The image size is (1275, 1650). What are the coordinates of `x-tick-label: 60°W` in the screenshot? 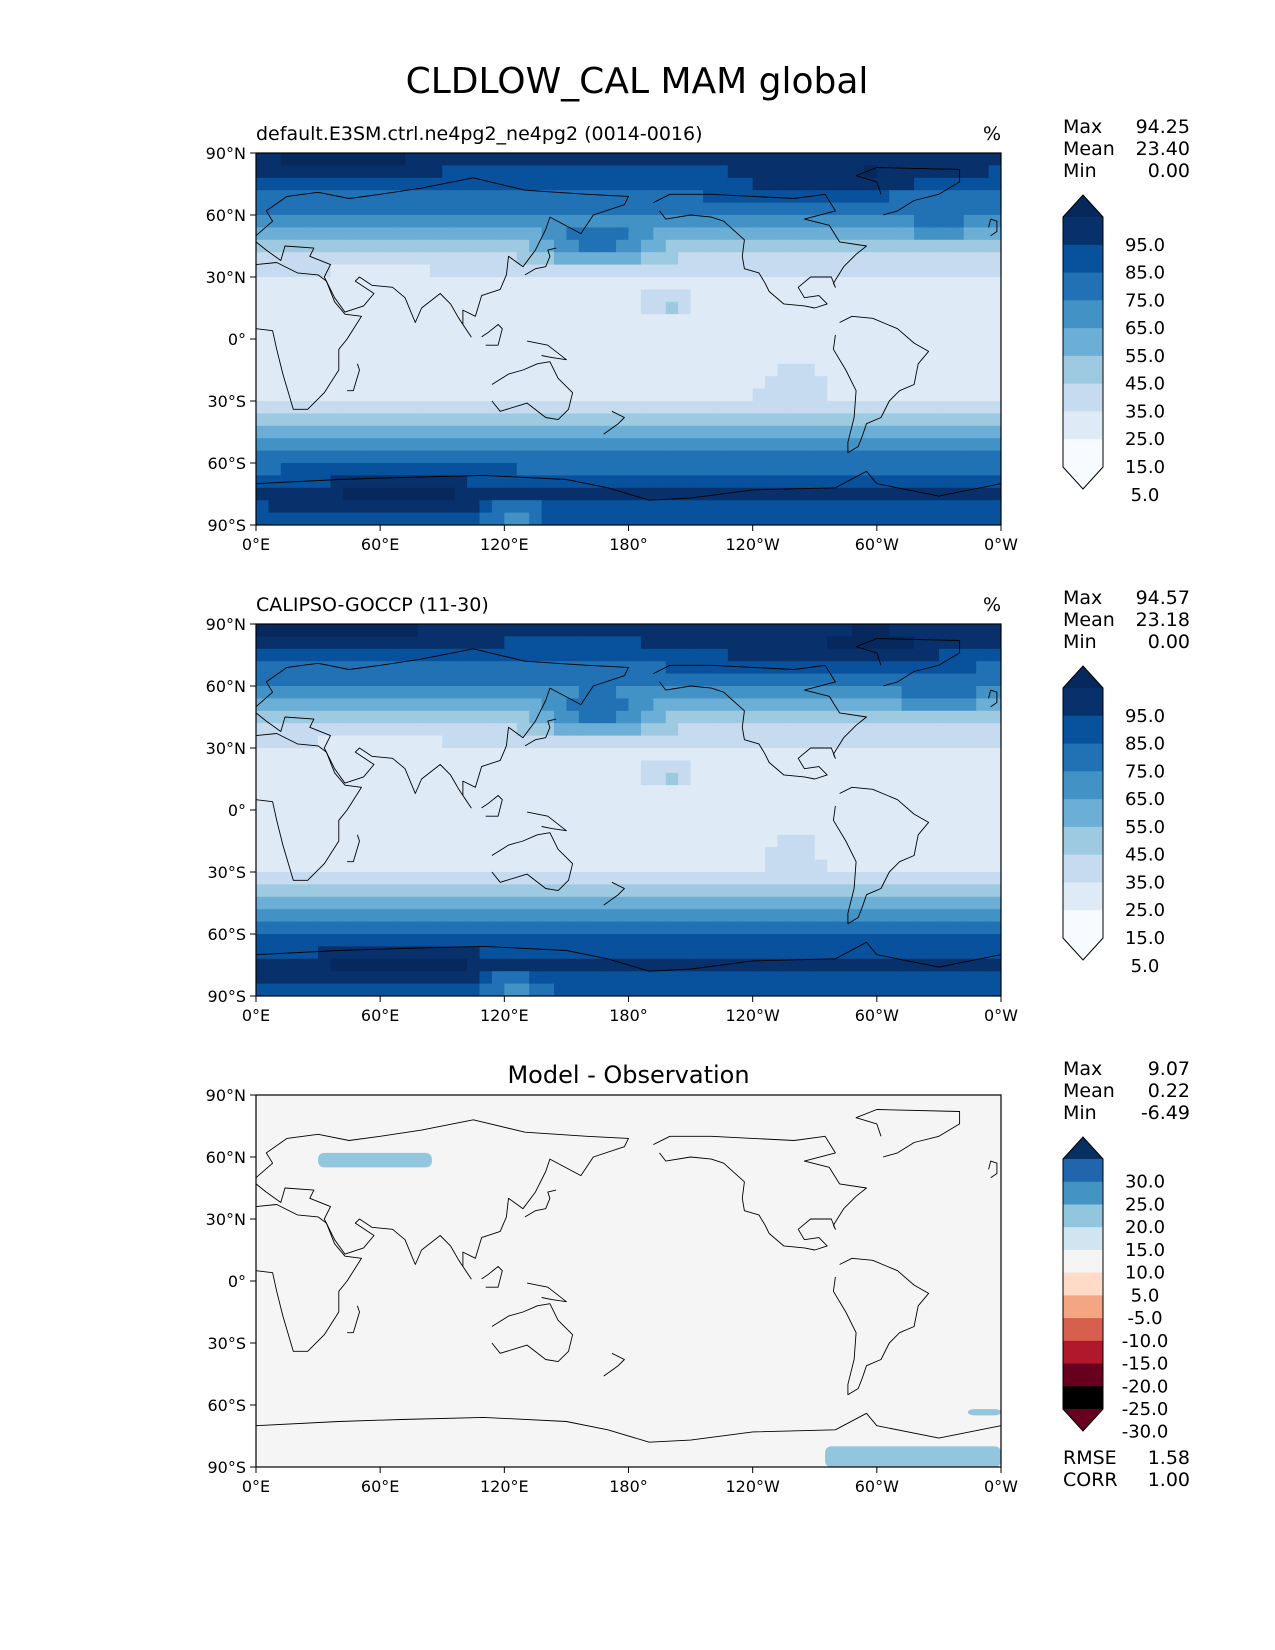 It's located at (877, 544).